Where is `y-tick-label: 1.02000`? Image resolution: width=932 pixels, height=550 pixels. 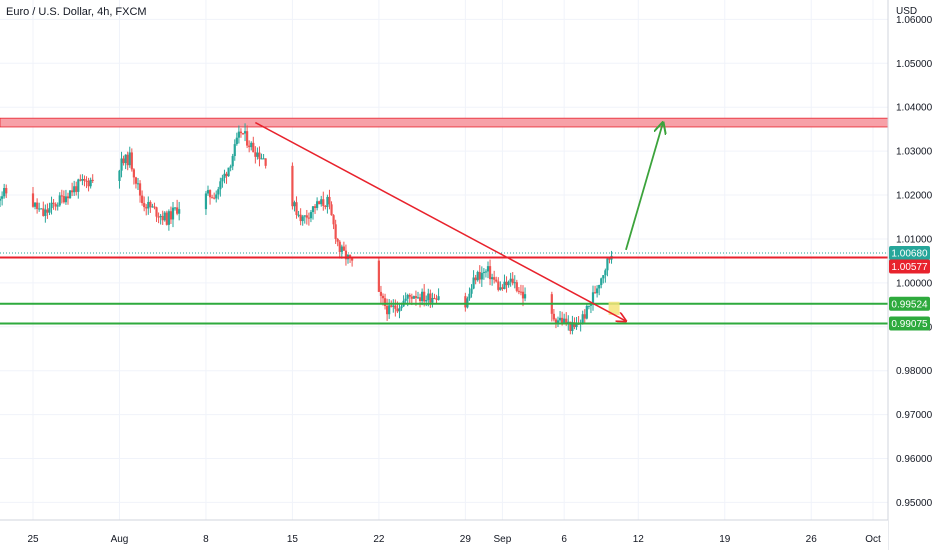
y-tick-label: 1.02000 is located at coordinates (914, 196).